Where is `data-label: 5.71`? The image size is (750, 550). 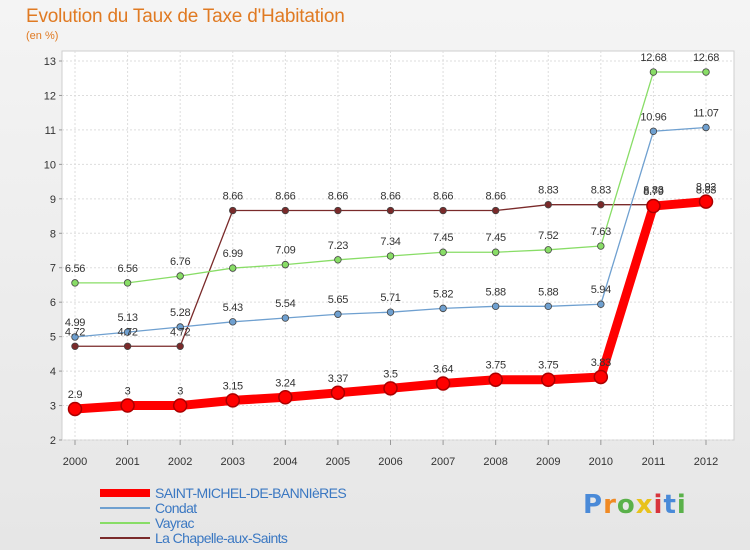 data-label: 5.71 is located at coordinates (390, 298).